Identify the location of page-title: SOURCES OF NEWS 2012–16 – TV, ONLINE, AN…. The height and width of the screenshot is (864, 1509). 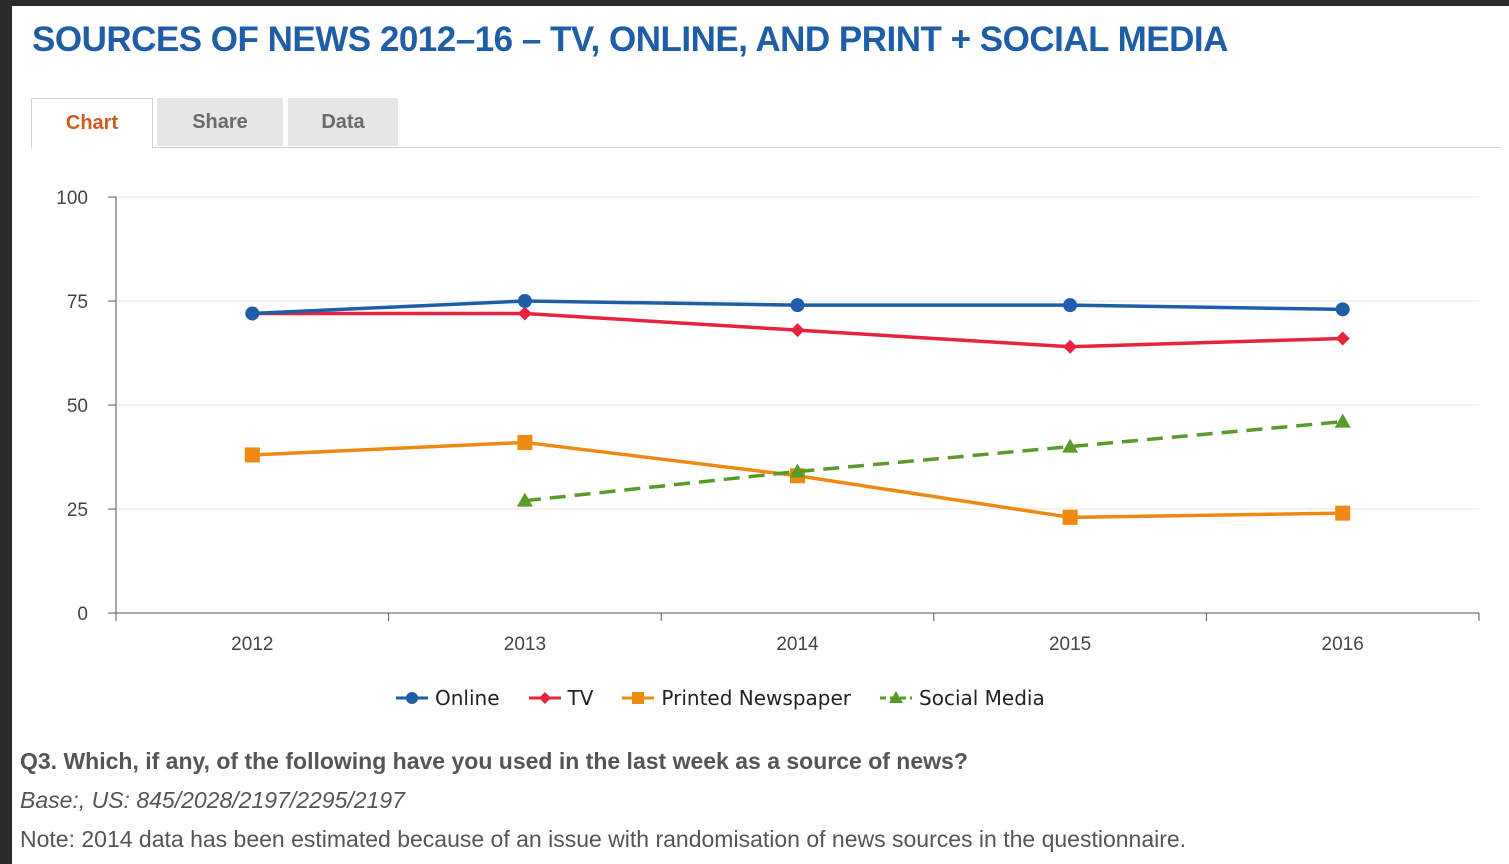
(630, 39).